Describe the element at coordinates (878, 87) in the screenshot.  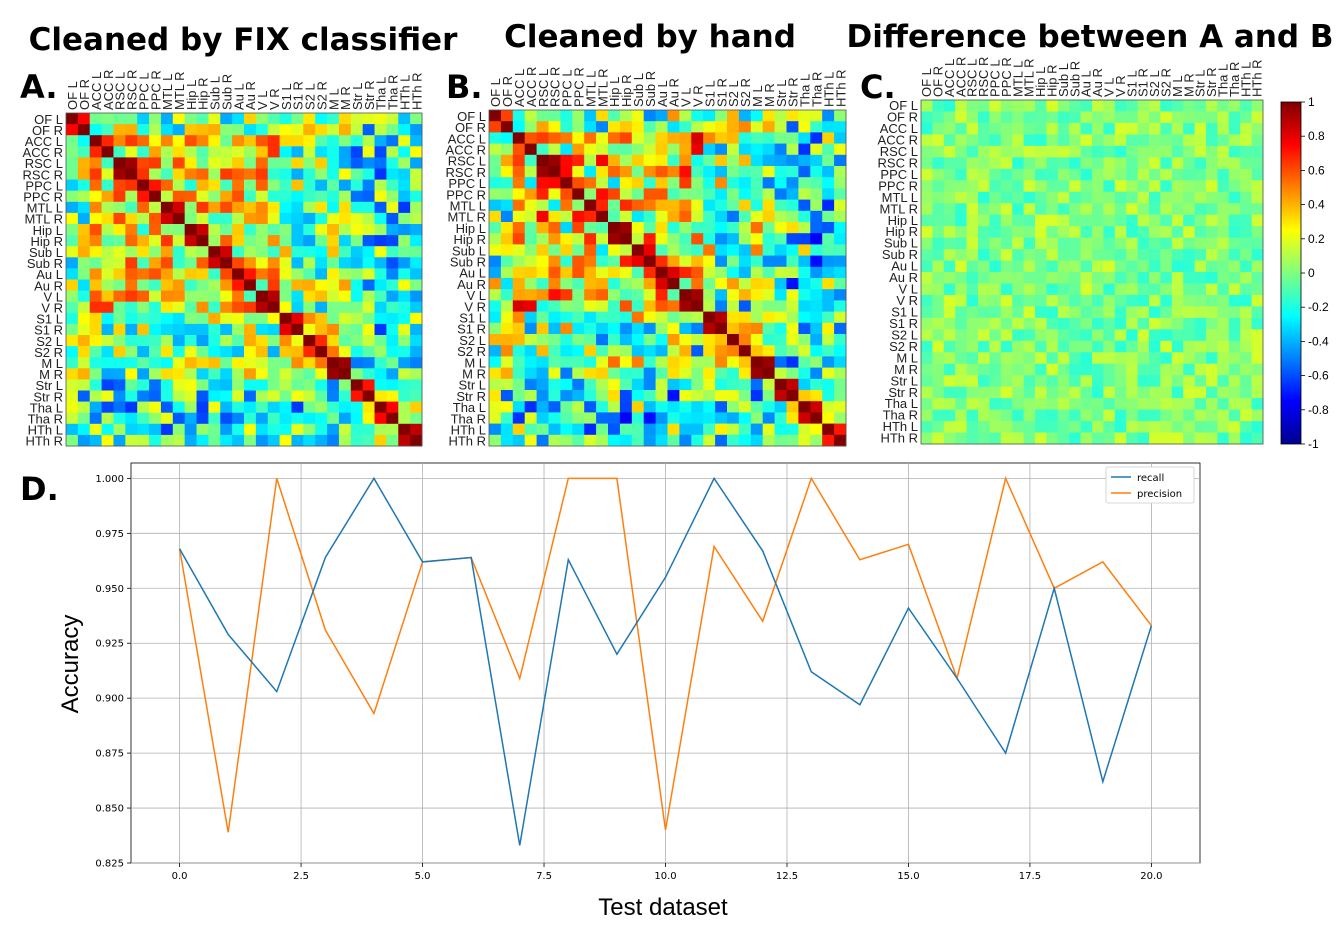
I see `panel-label-c: C.` at that location.